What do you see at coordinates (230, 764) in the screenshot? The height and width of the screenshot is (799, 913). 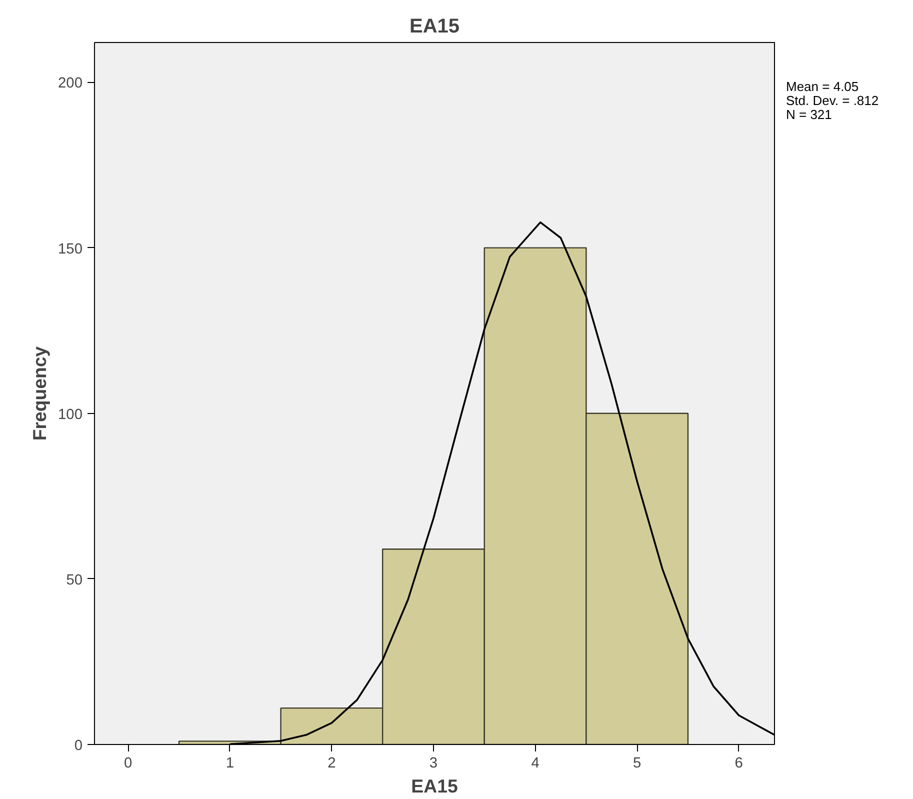 I see `x-tick-label: 1` at bounding box center [230, 764].